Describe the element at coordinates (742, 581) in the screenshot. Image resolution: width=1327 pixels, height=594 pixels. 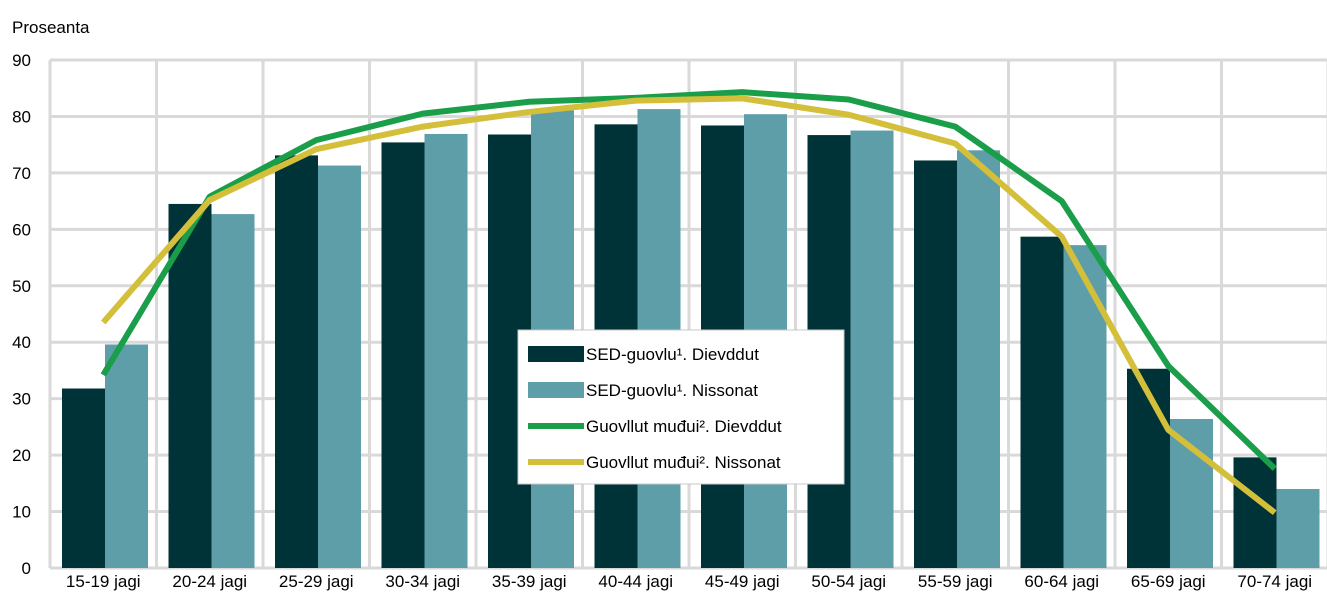
I see `x-tick-label: 45-49 jagi` at that location.